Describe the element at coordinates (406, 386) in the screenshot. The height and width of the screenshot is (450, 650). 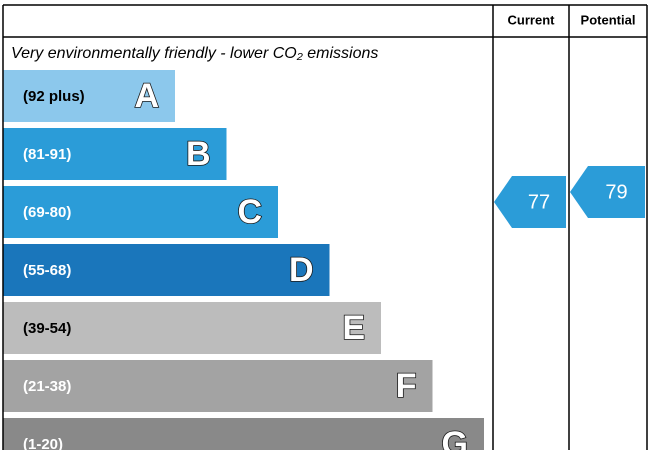
I see `band-letter: F` at that location.